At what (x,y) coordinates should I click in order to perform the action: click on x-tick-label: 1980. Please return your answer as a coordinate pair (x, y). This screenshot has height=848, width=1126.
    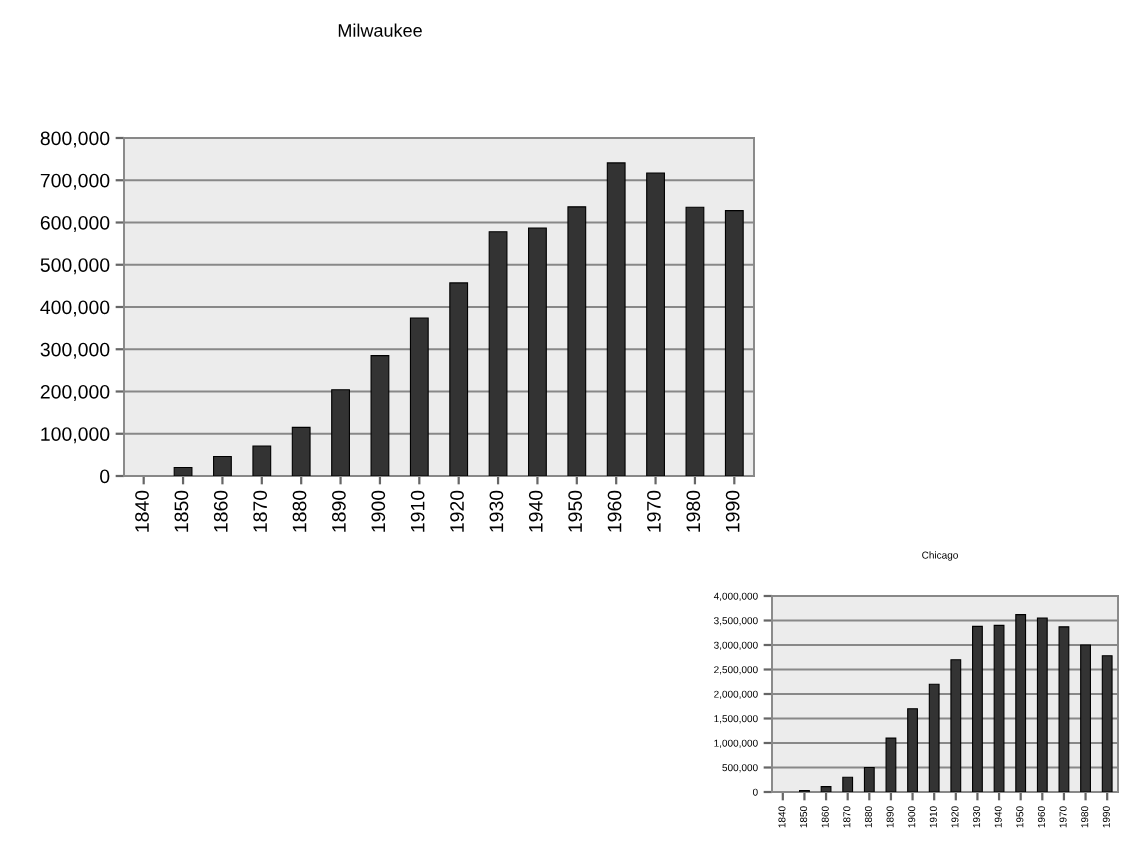
    Looking at the image, I should click on (693, 511).